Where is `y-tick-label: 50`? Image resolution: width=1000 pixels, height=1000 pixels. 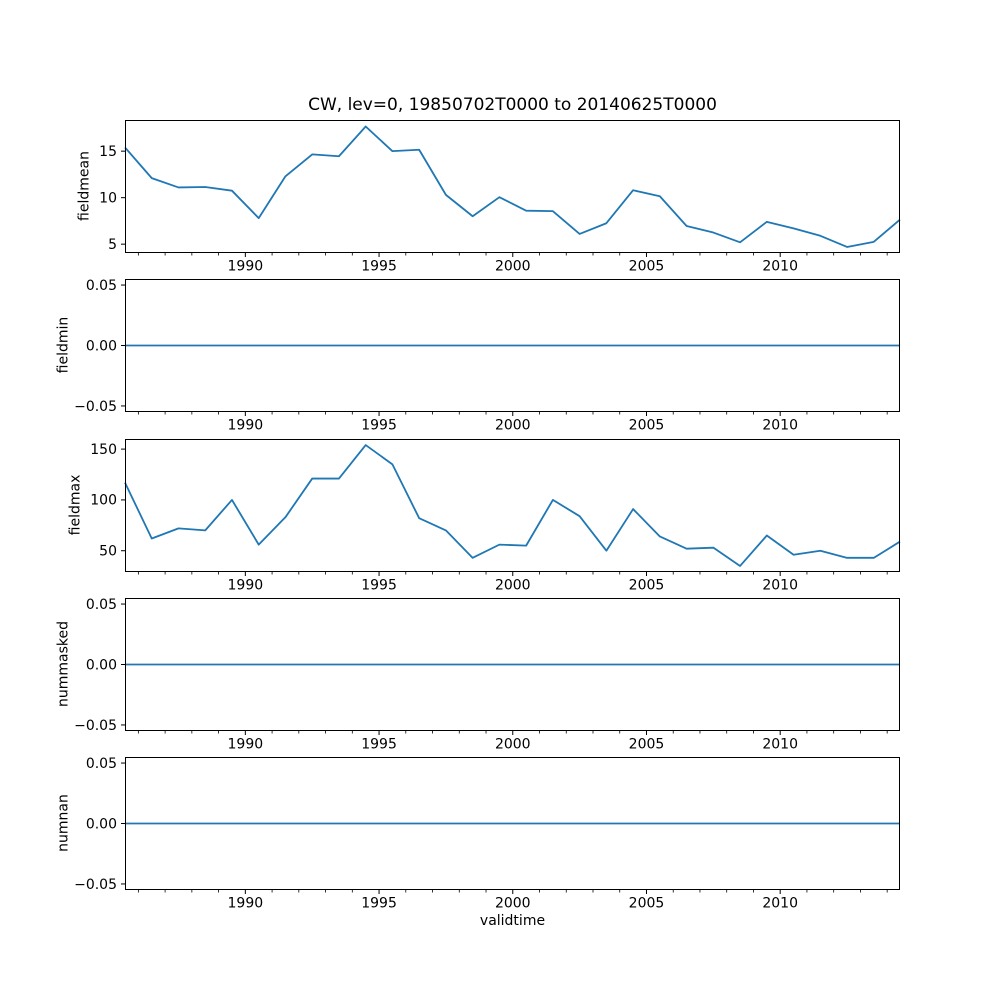 y-tick-label: 50 is located at coordinates (108, 552).